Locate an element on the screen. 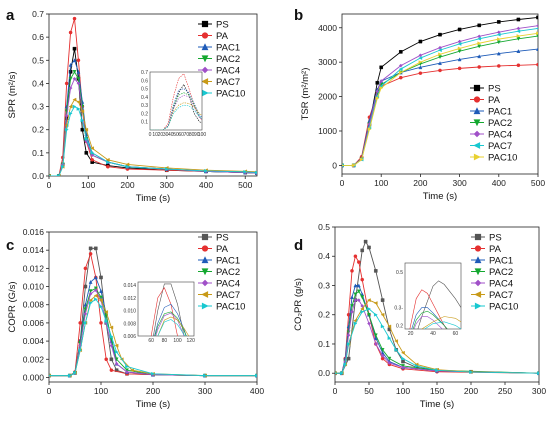 This screenshot has width=550, height=427. series-group is located at coordinates (153, 96).